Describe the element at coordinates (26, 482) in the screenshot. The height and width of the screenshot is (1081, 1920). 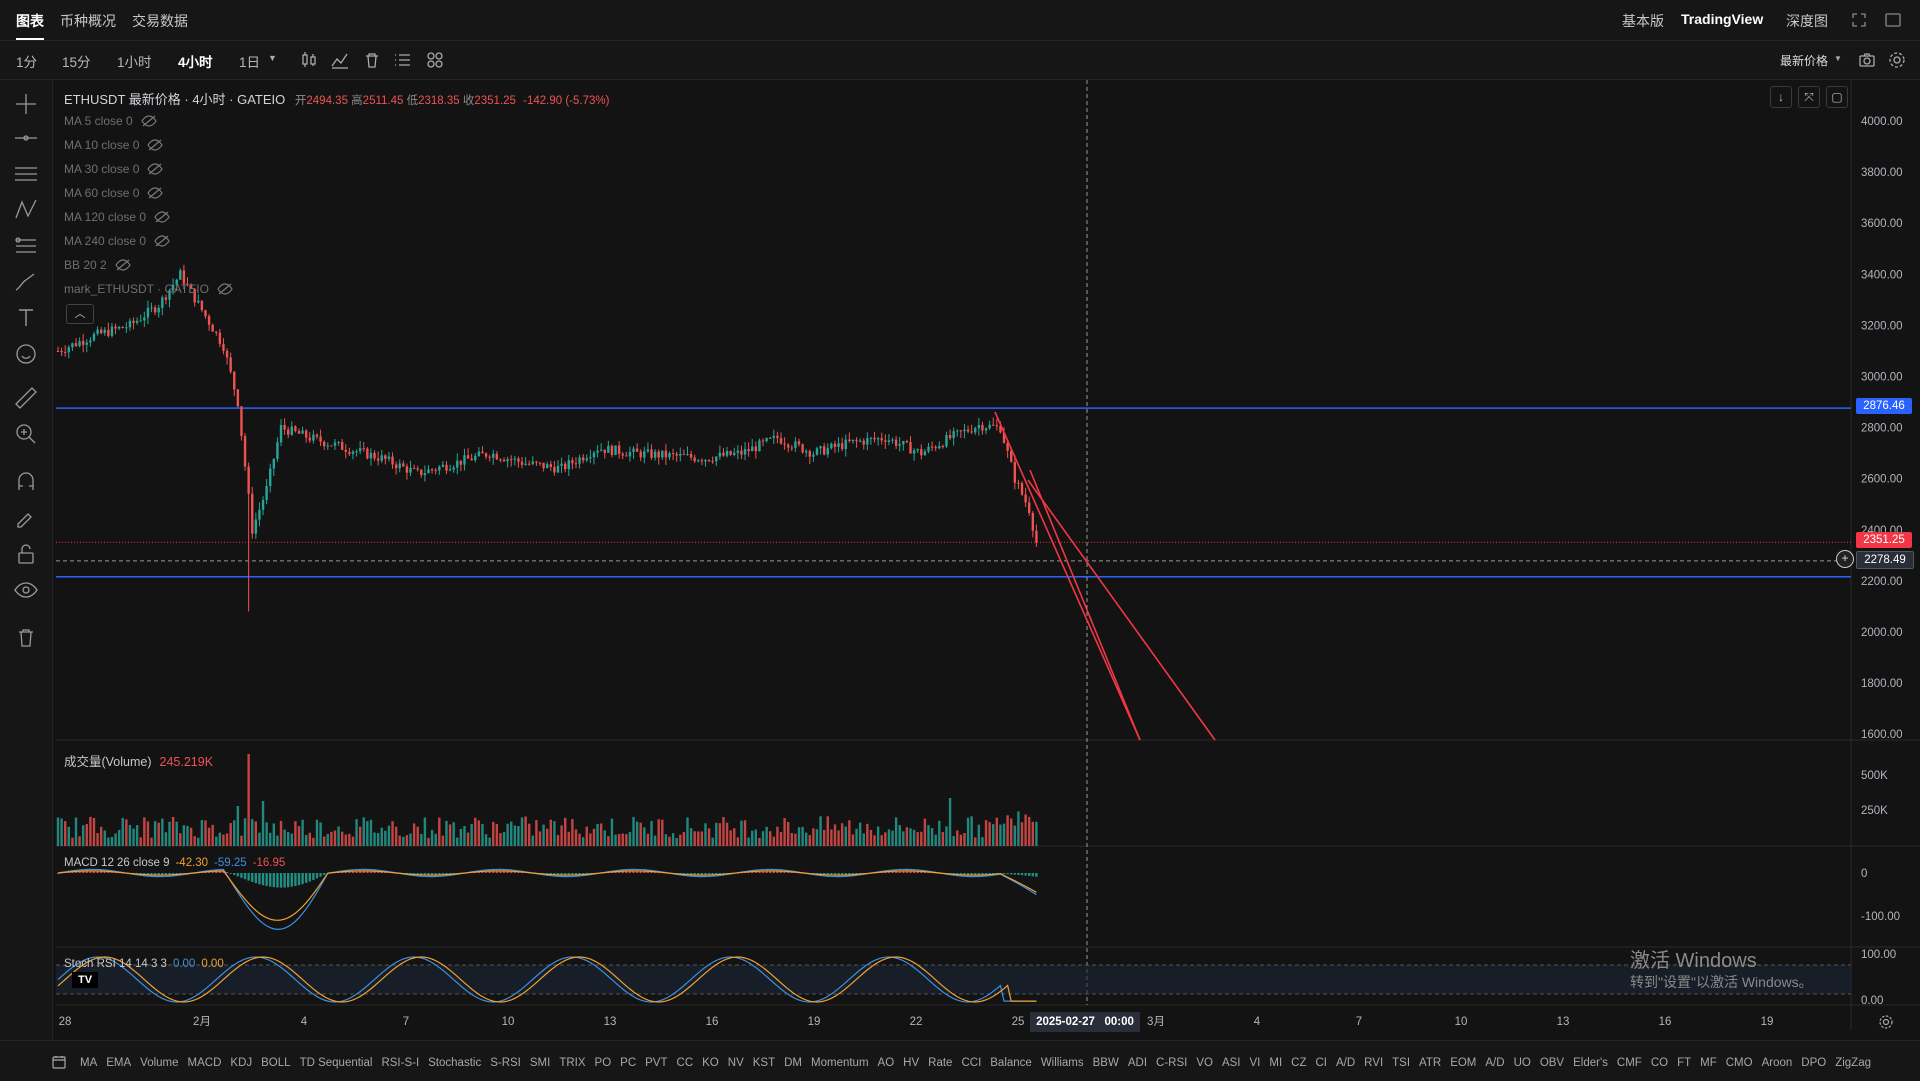
I see `magnet-icon` at that location.